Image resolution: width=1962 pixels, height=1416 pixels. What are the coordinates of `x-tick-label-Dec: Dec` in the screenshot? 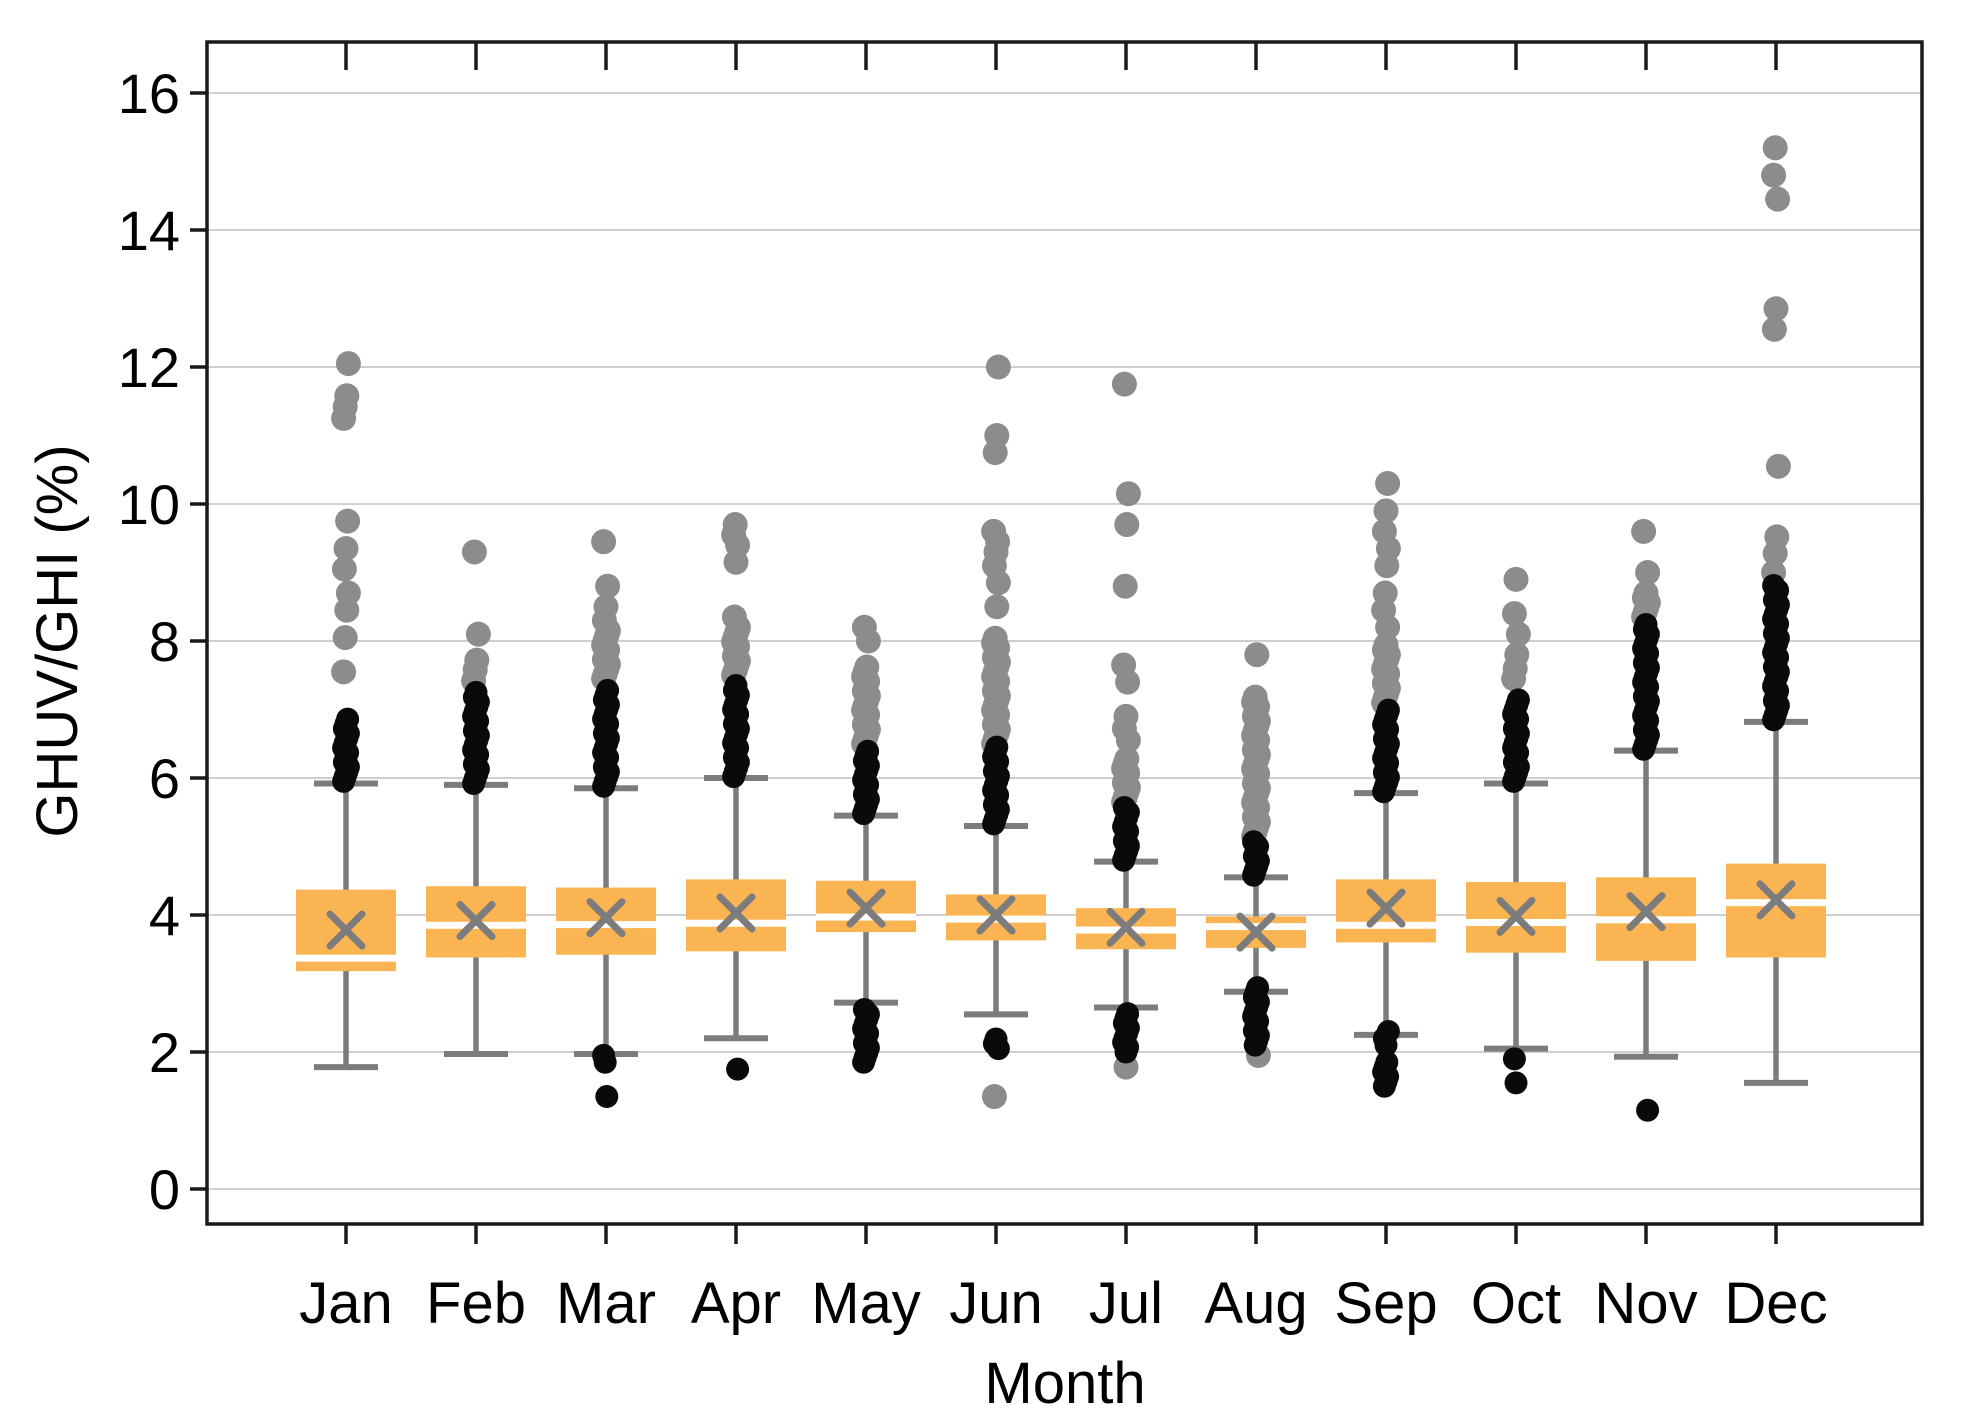 It's located at (1775, 1303).